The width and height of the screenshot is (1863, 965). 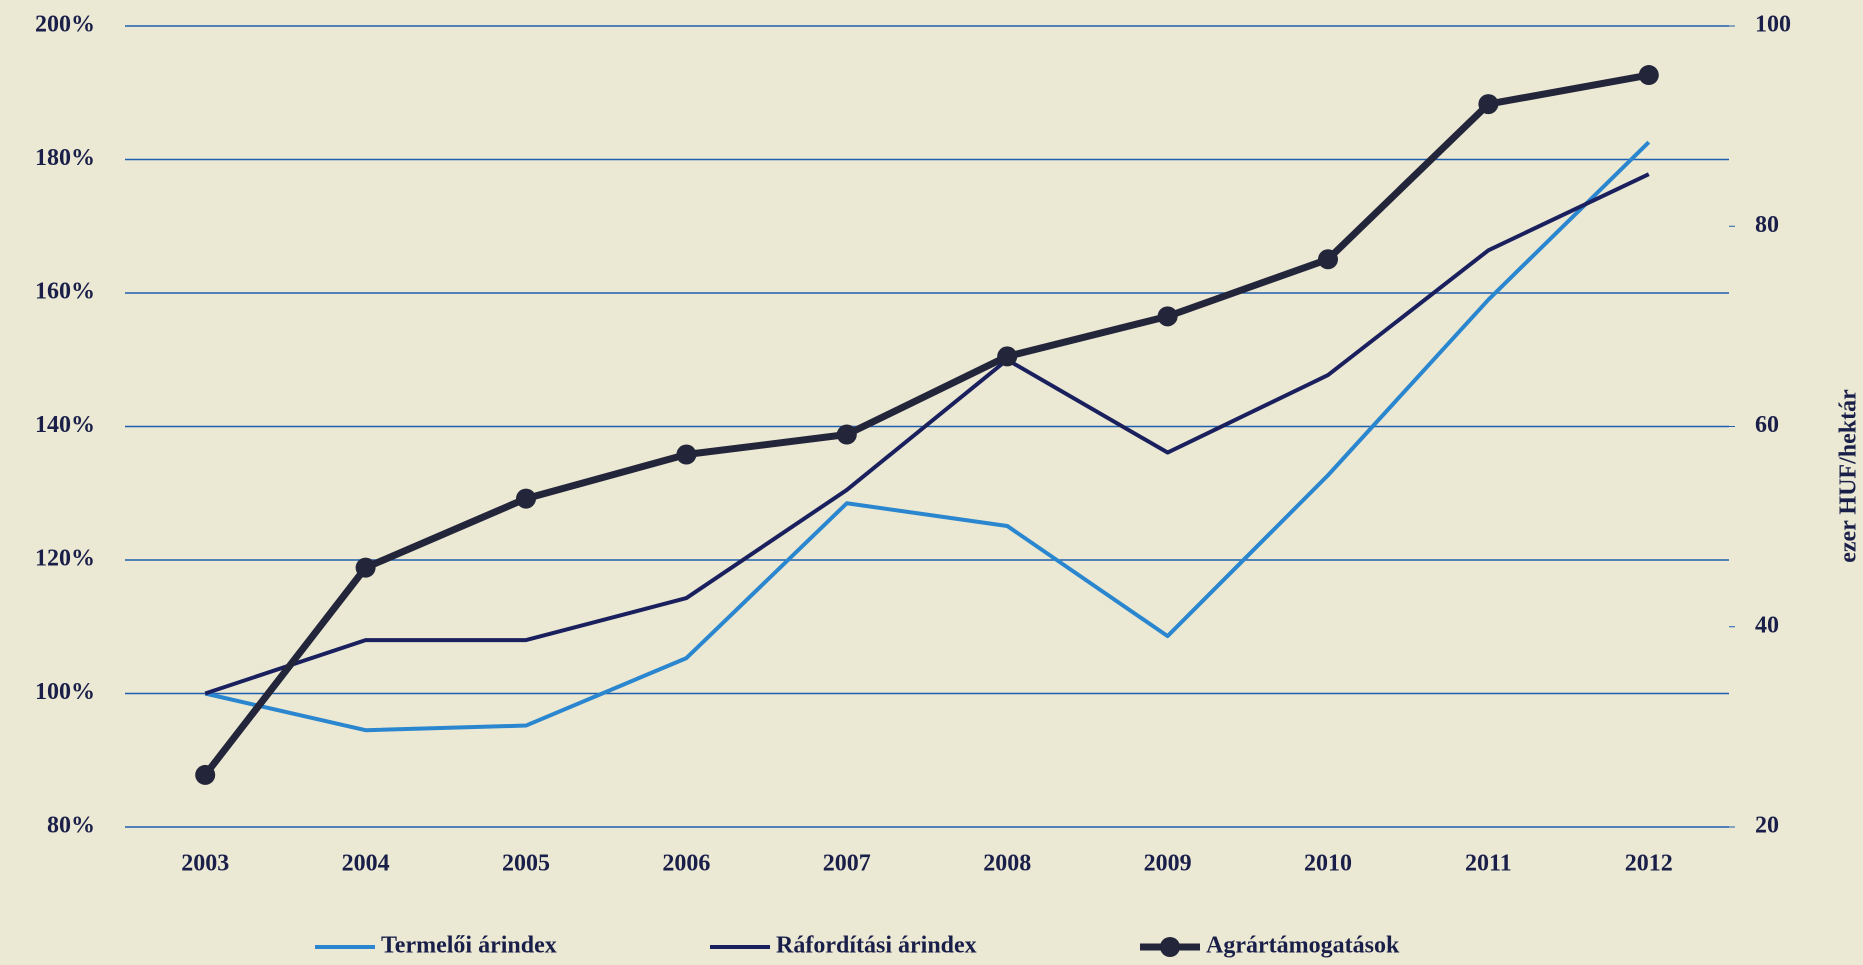 What do you see at coordinates (65, 692) in the screenshot?
I see `y-tick-label: 100%` at bounding box center [65, 692].